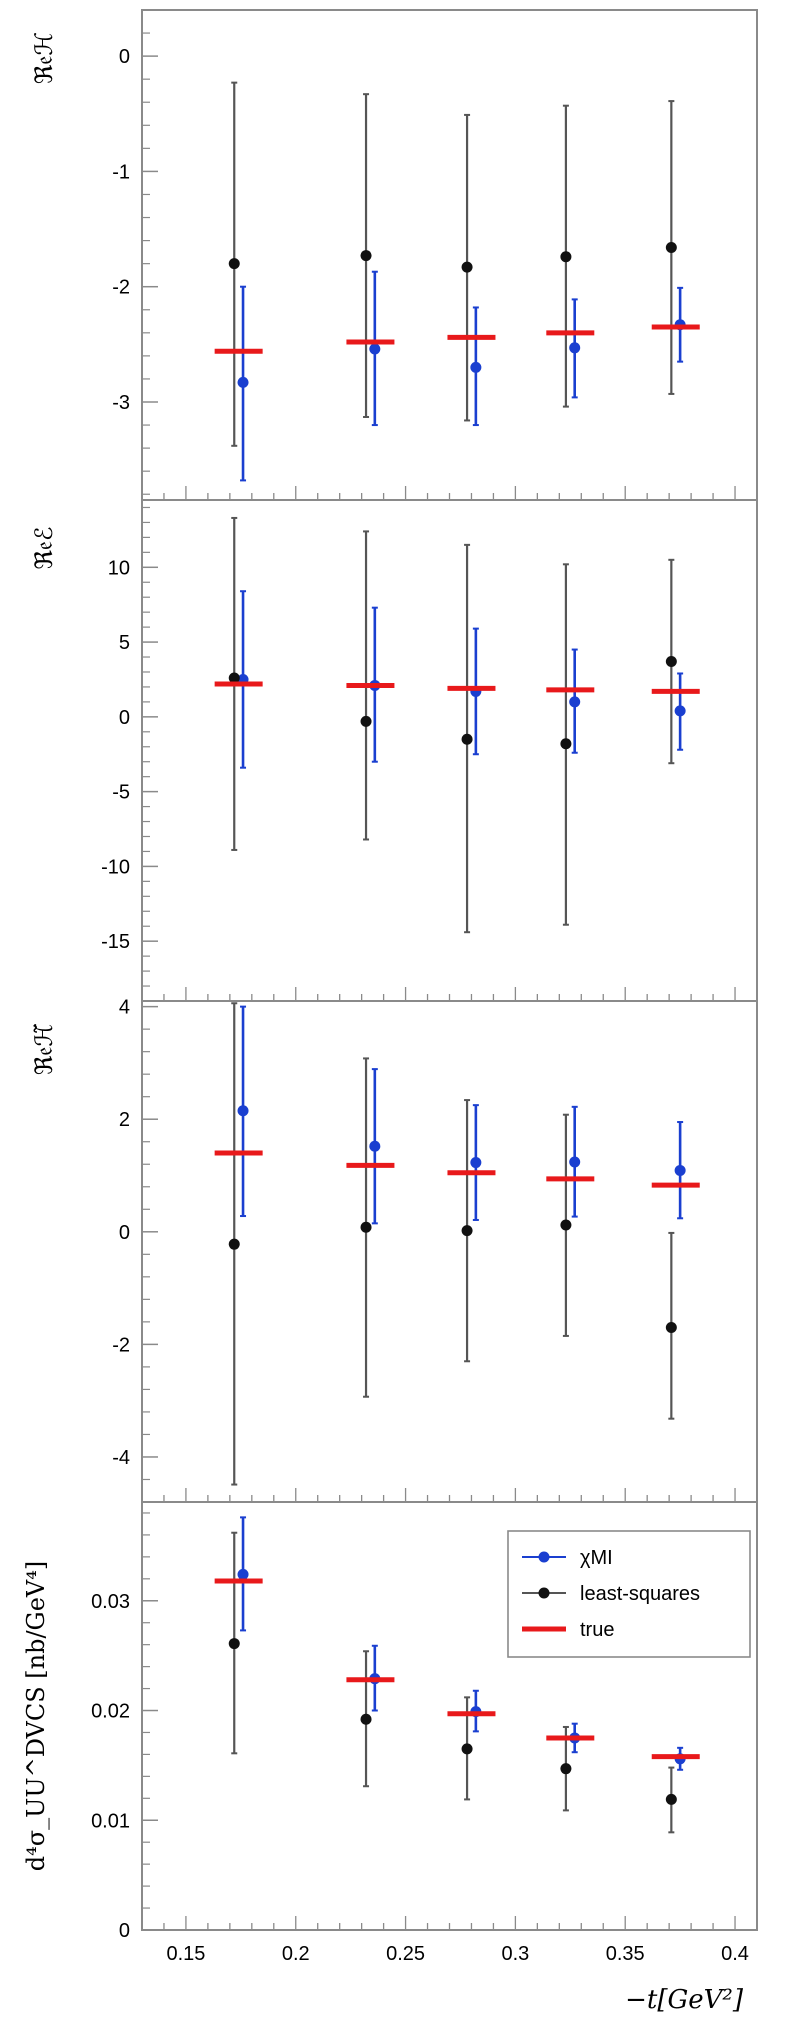 The image size is (797, 2022). Describe the element at coordinates (735, 1954) in the screenshot. I see `x-tick-label: 0.4` at that location.